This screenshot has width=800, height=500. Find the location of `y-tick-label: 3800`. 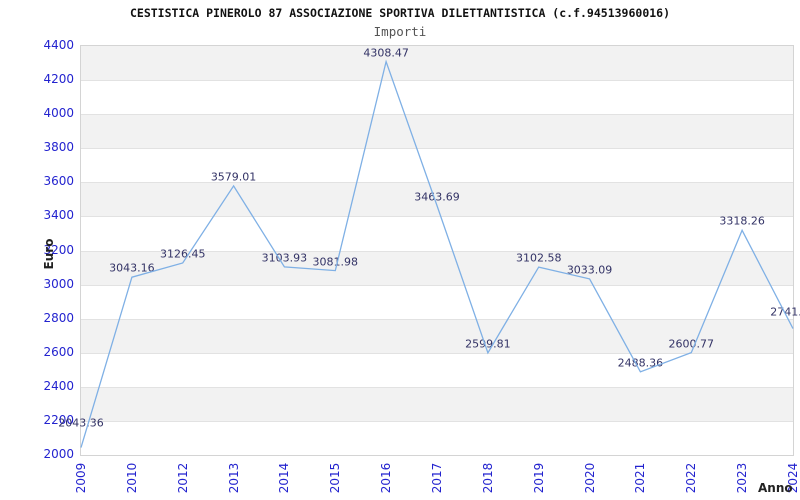

y-tick-label: 3800 is located at coordinates (58, 147).